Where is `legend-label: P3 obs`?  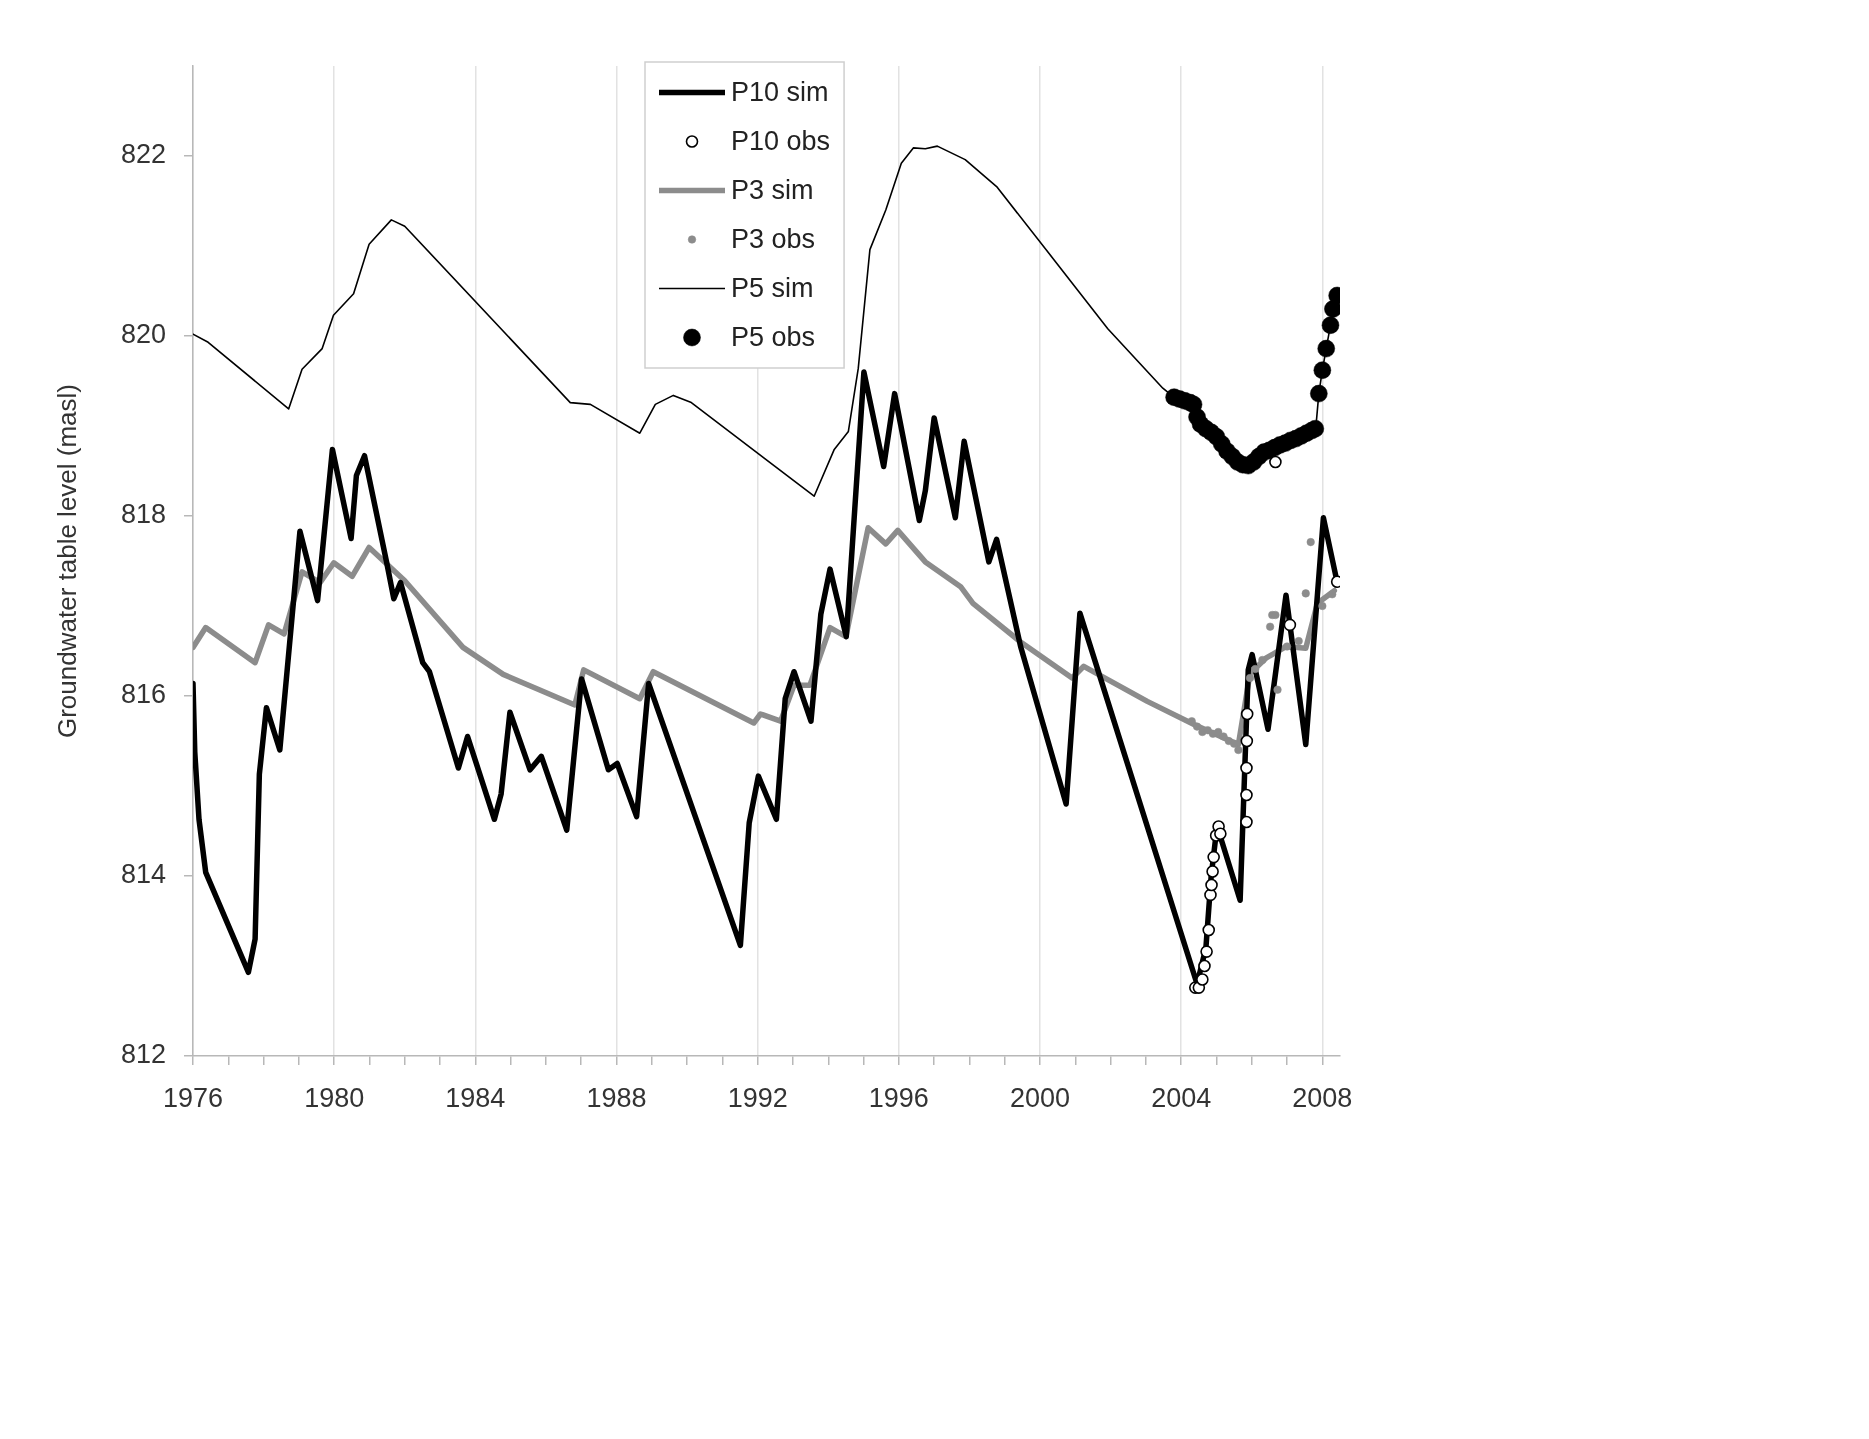 legend-label: P3 obs is located at coordinates (773, 238).